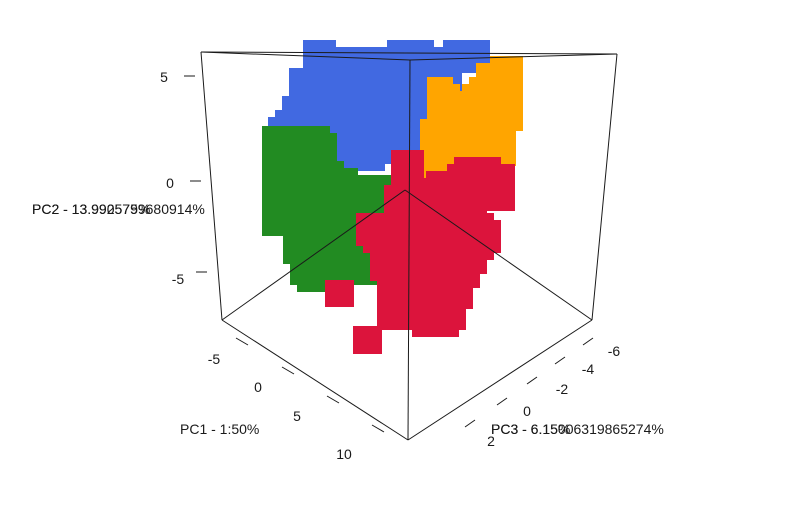 The width and height of the screenshot is (787, 529). What do you see at coordinates (527, 411) in the screenshot?
I see `pc3-tick-label: 0` at bounding box center [527, 411].